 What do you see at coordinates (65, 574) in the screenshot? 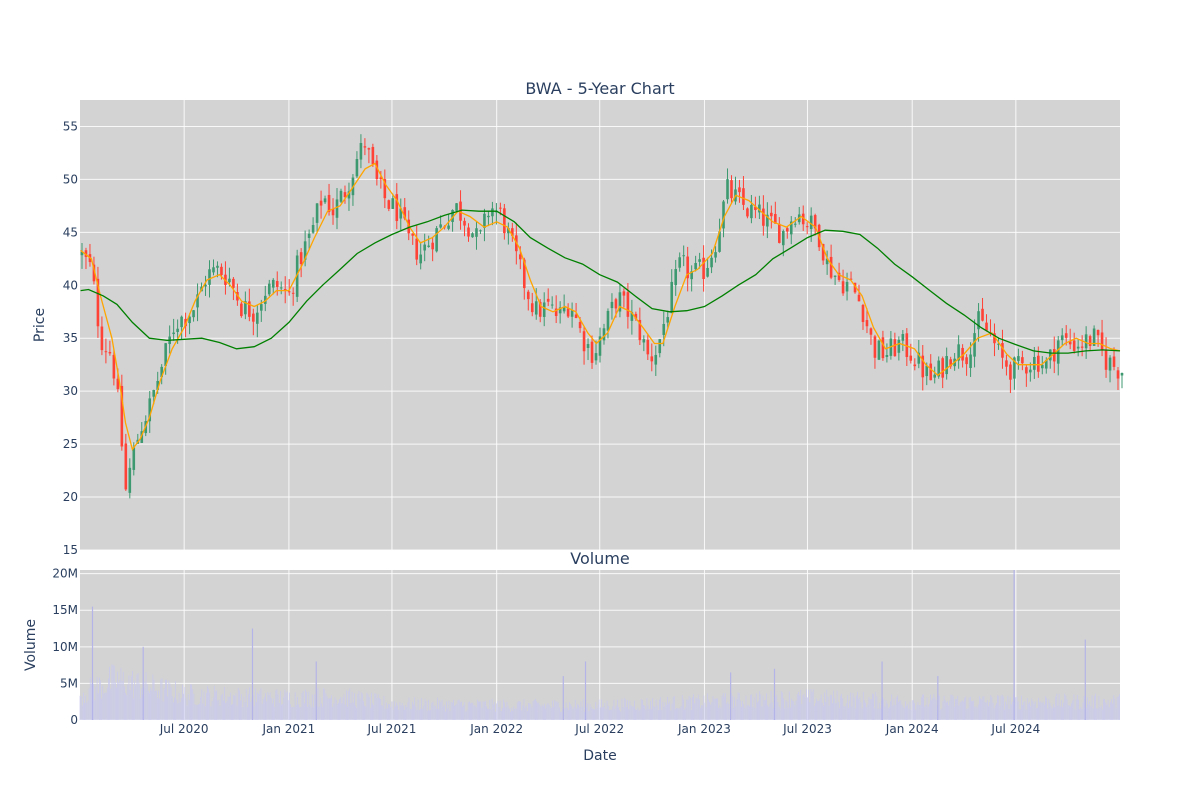
I see `volume-y-tick-label: 20M` at bounding box center [65, 574].